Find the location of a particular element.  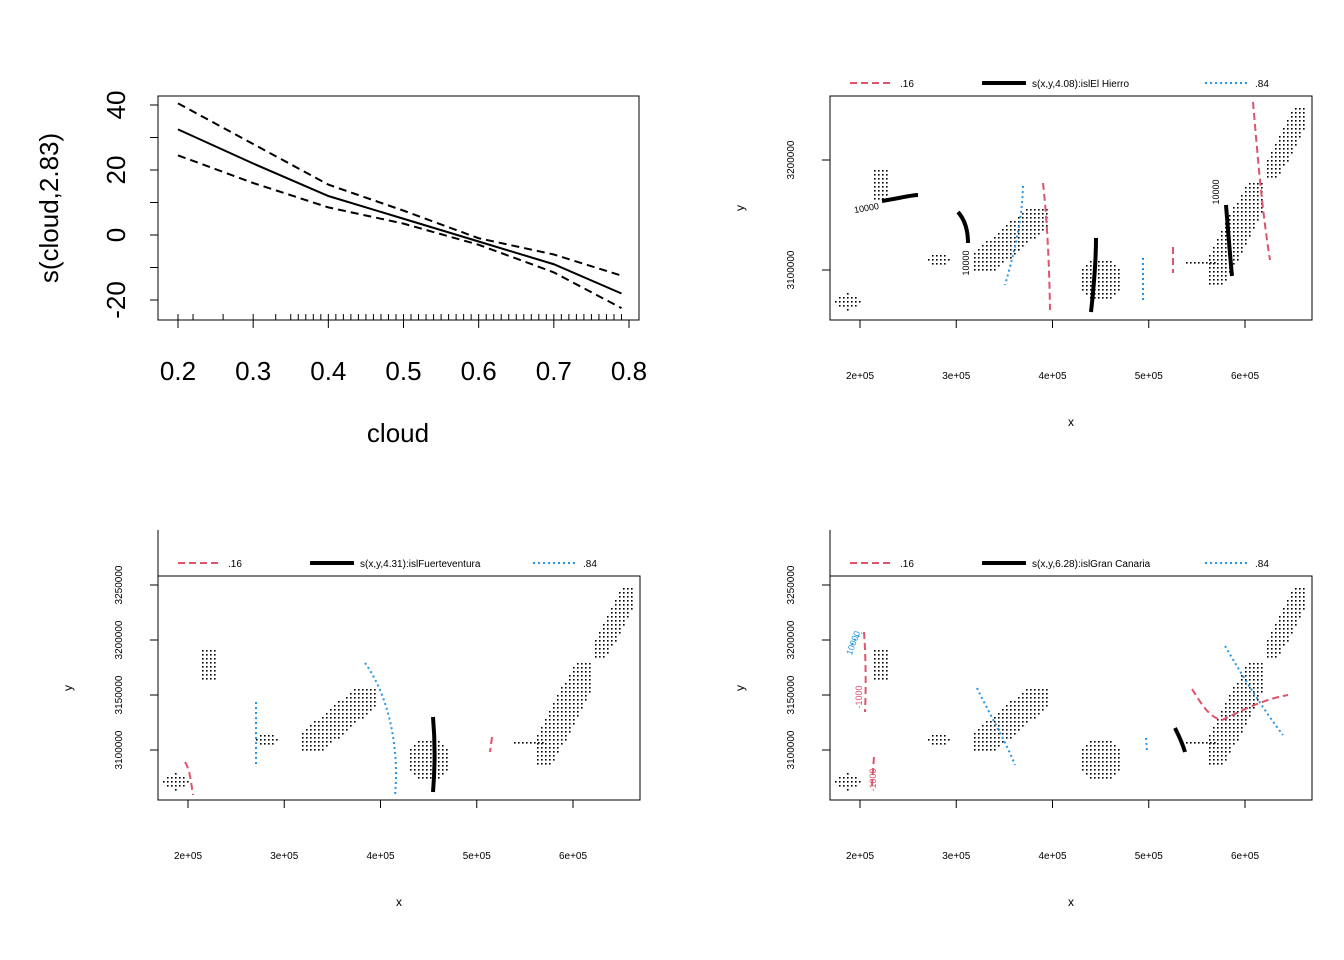

fit-contour is located at coordinates (900, 198).